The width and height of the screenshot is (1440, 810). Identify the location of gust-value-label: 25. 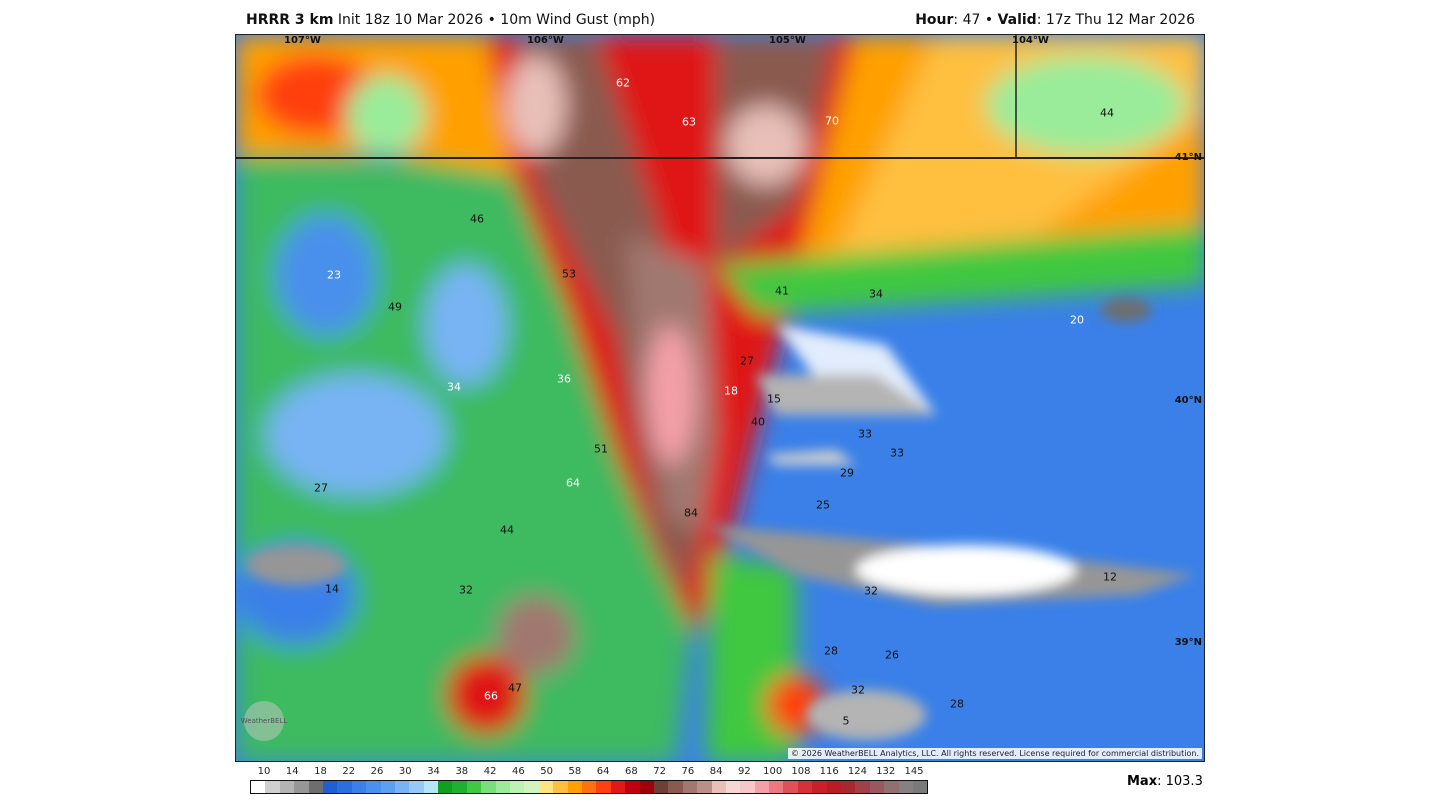
(823, 505).